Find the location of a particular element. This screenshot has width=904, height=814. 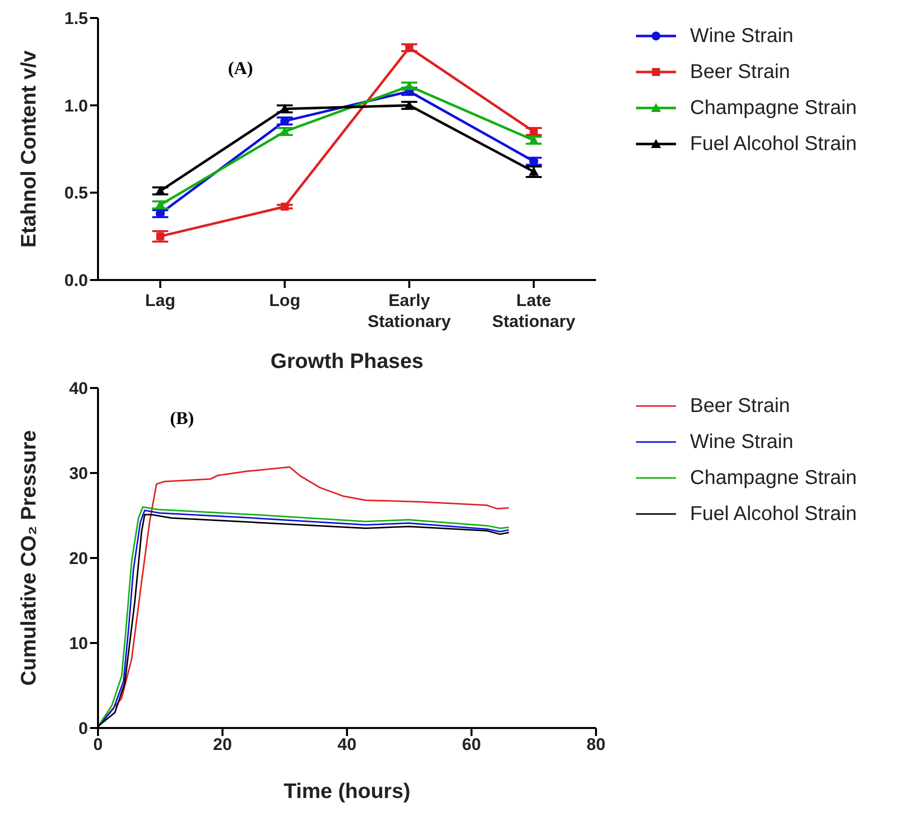

annotation: (A) is located at coordinates (240, 68).